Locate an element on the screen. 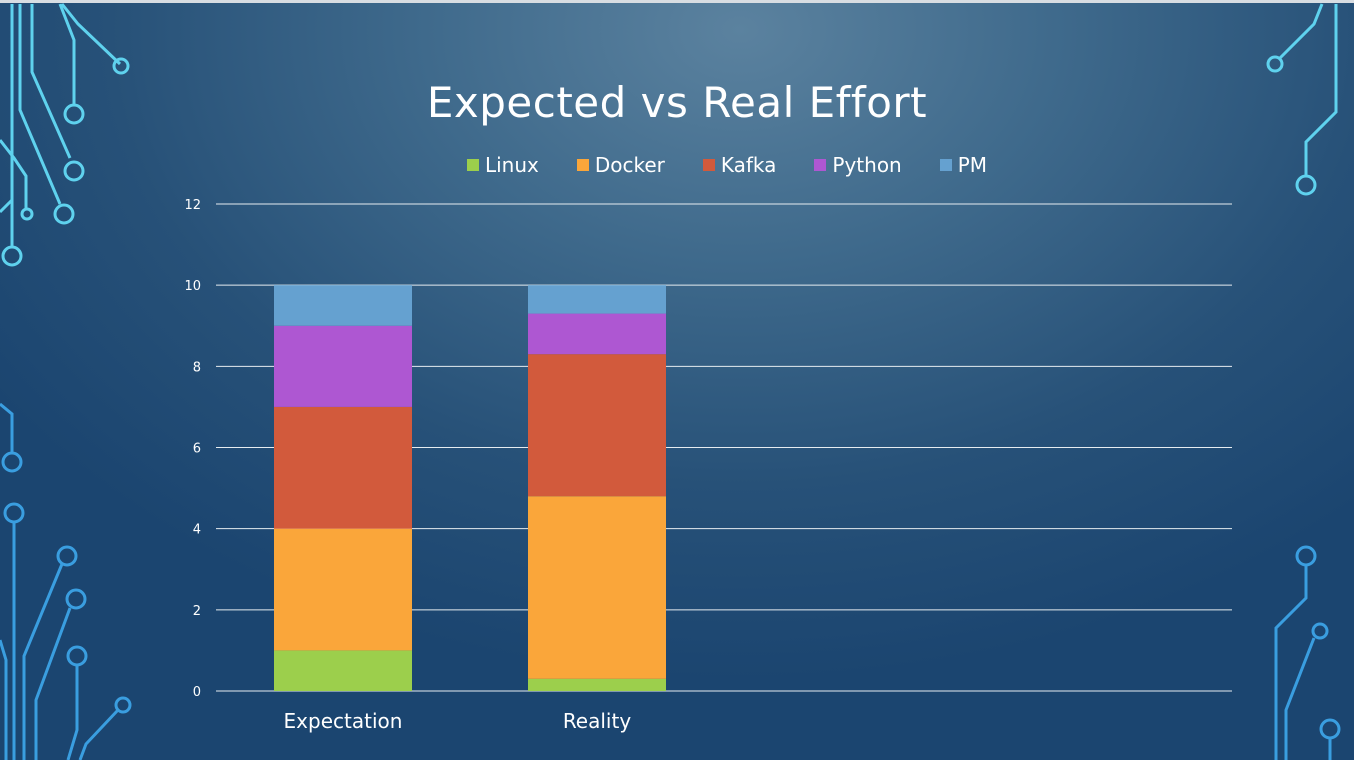 This screenshot has width=1354, height=760. bar-segment-docker-reality is located at coordinates (597, 587).